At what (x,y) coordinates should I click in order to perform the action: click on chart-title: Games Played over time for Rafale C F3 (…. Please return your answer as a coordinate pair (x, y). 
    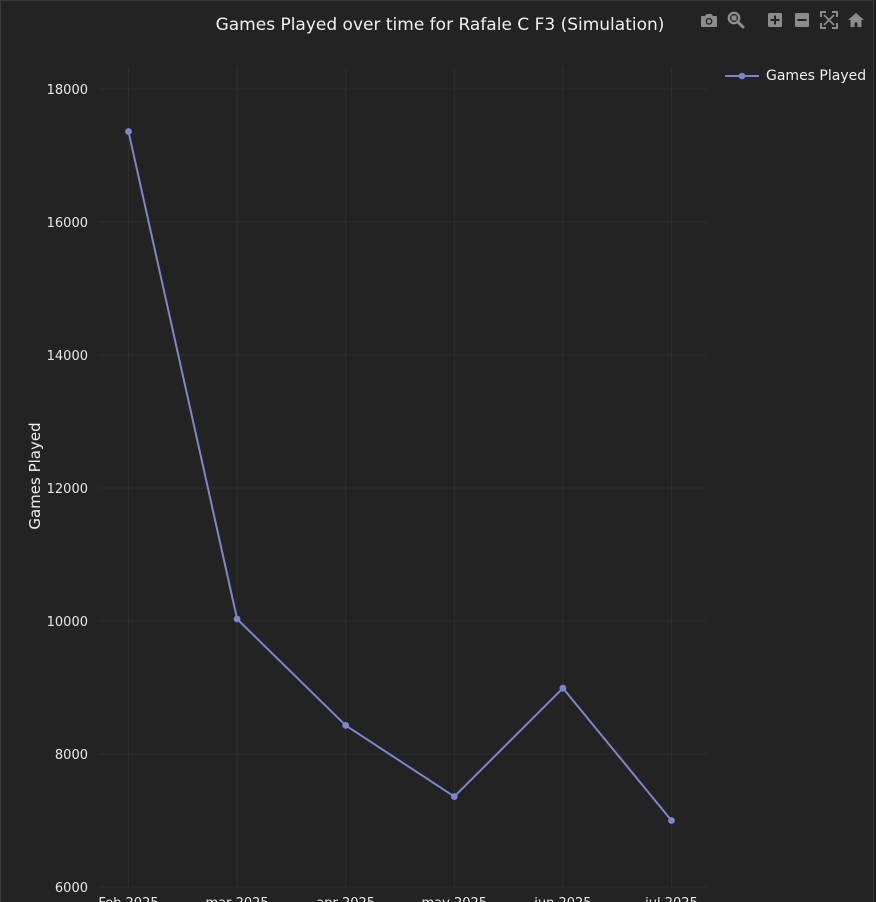
    Looking at the image, I should click on (440, 25).